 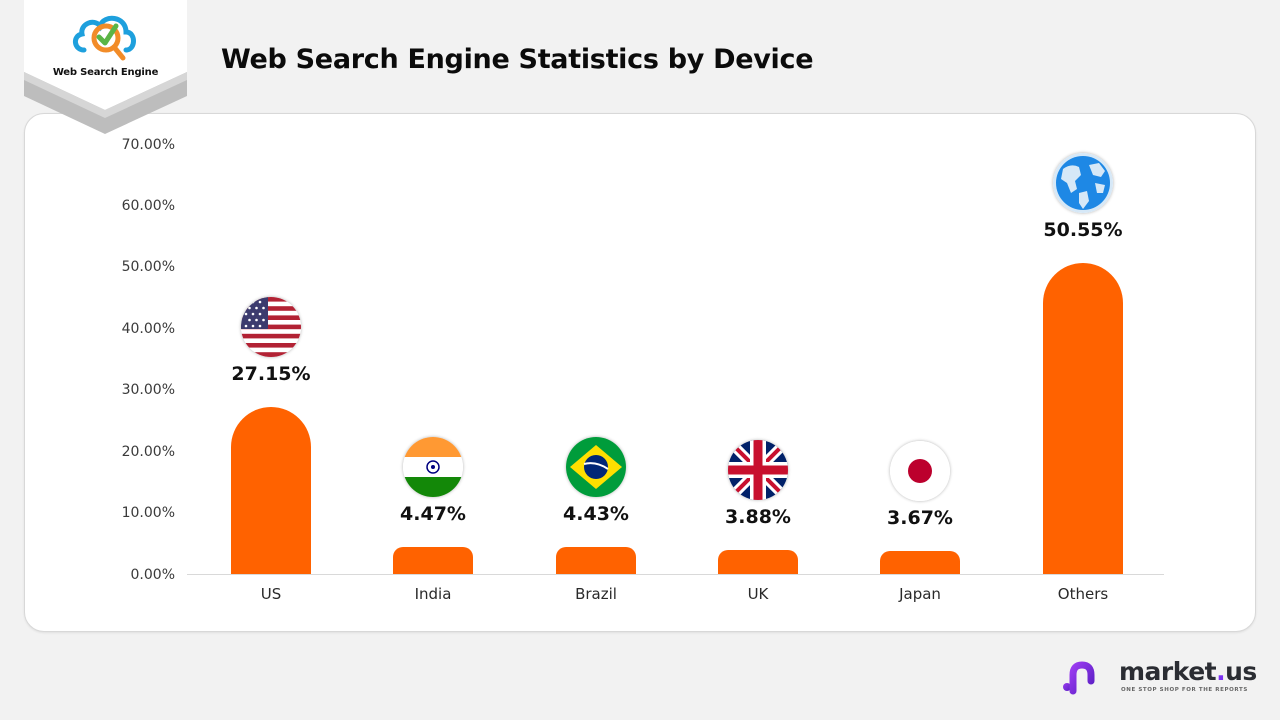 I want to click on bar-value-label: 3.67%, so click(x=920, y=518).